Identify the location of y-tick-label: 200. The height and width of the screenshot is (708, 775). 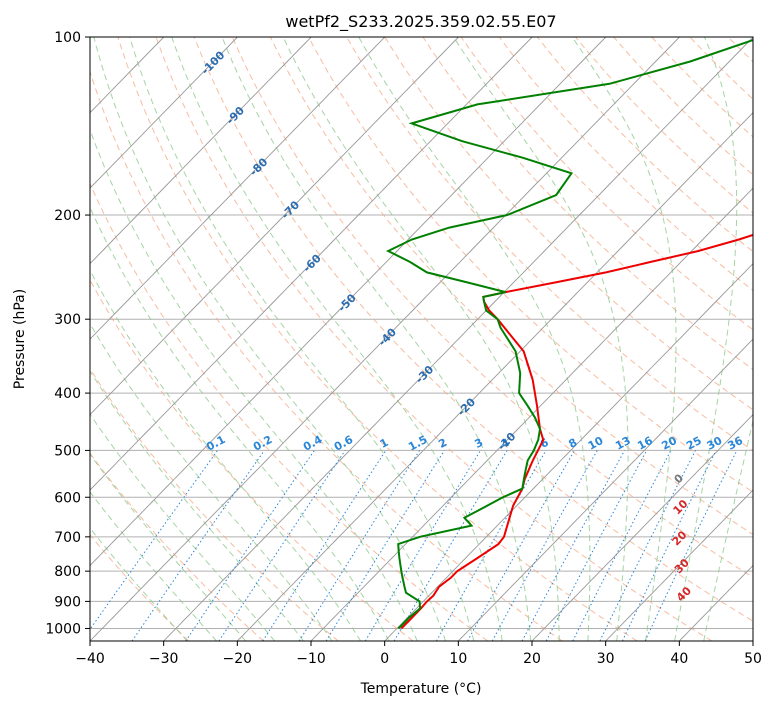
(67, 216).